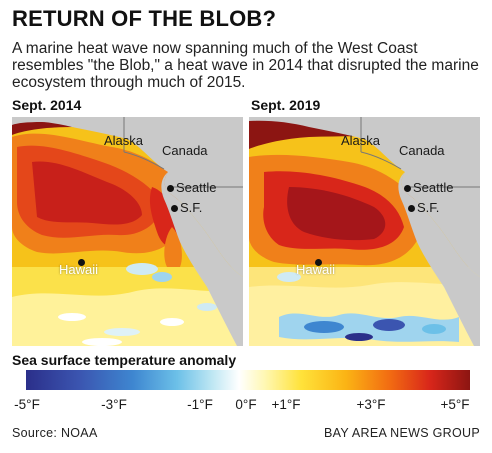  What do you see at coordinates (144, 18) in the screenshot?
I see `page-title: RETURN OF THE BLOB?` at bounding box center [144, 18].